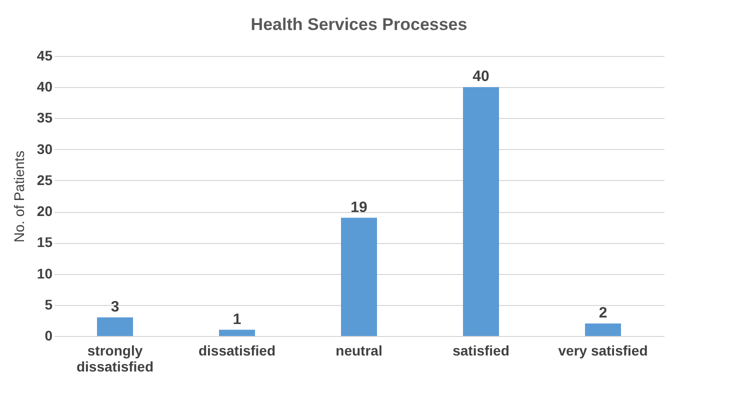 The image size is (731, 413). What do you see at coordinates (44, 118) in the screenshot?
I see `y-tick-label: 35` at bounding box center [44, 118].